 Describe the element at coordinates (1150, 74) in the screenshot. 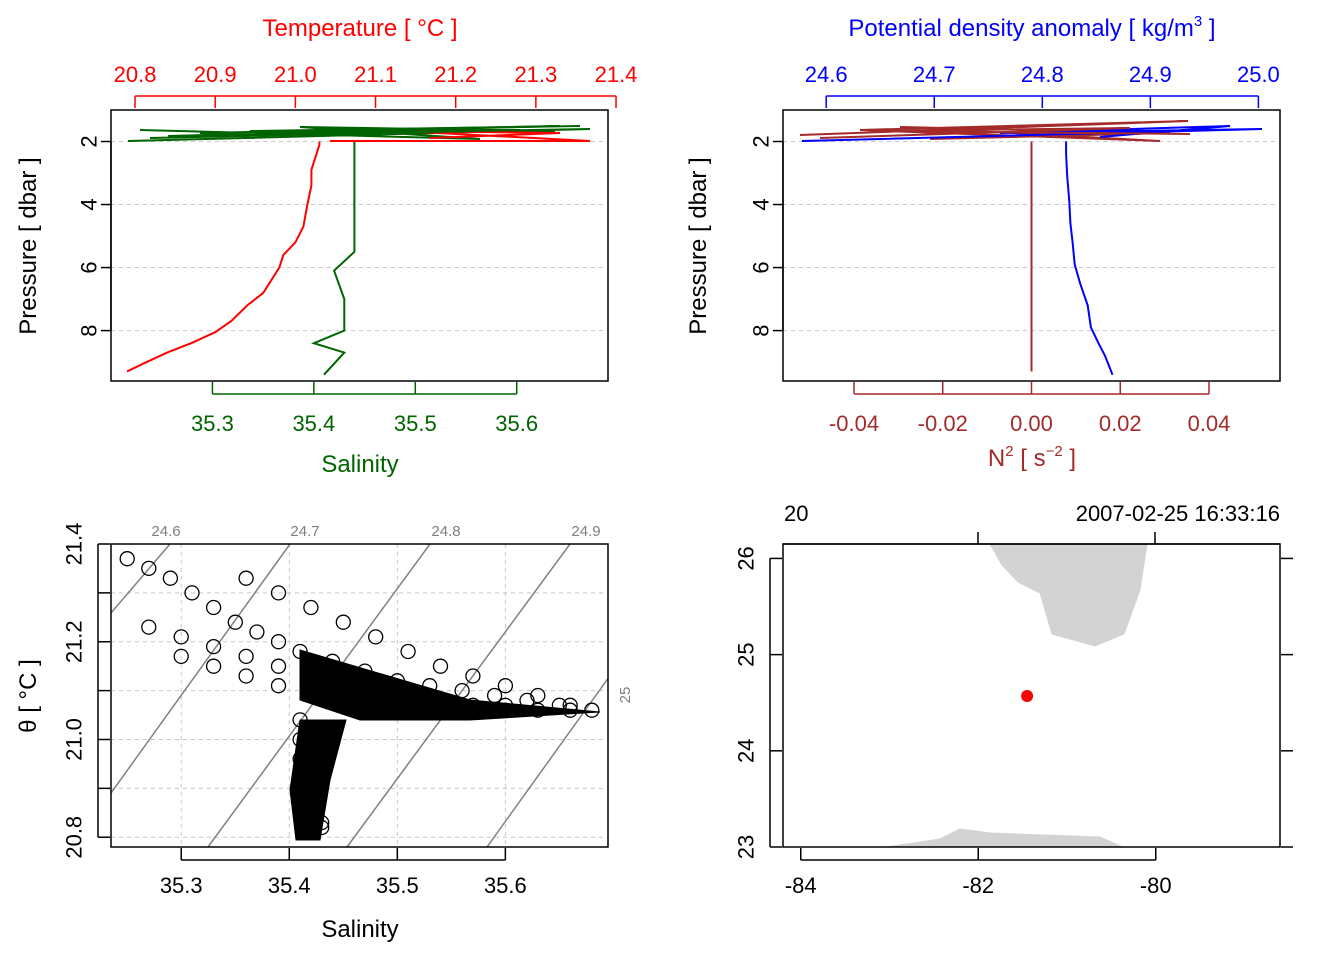

I see `p2-top-tick-label-3: 24.9` at that location.